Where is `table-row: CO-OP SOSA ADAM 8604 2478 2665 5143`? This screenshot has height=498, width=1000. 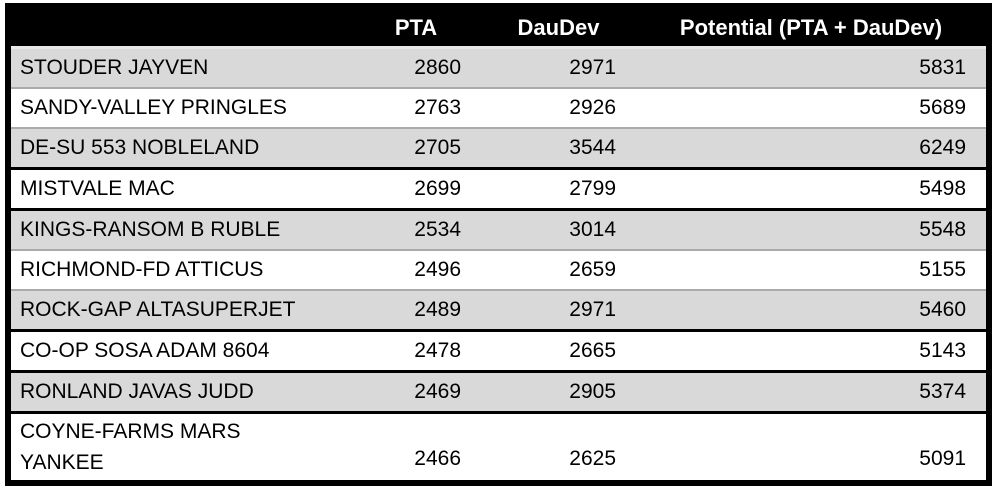
table-row: CO-OP SOSA ADAM 8604 2478 2665 5143 is located at coordinates (498, 351).